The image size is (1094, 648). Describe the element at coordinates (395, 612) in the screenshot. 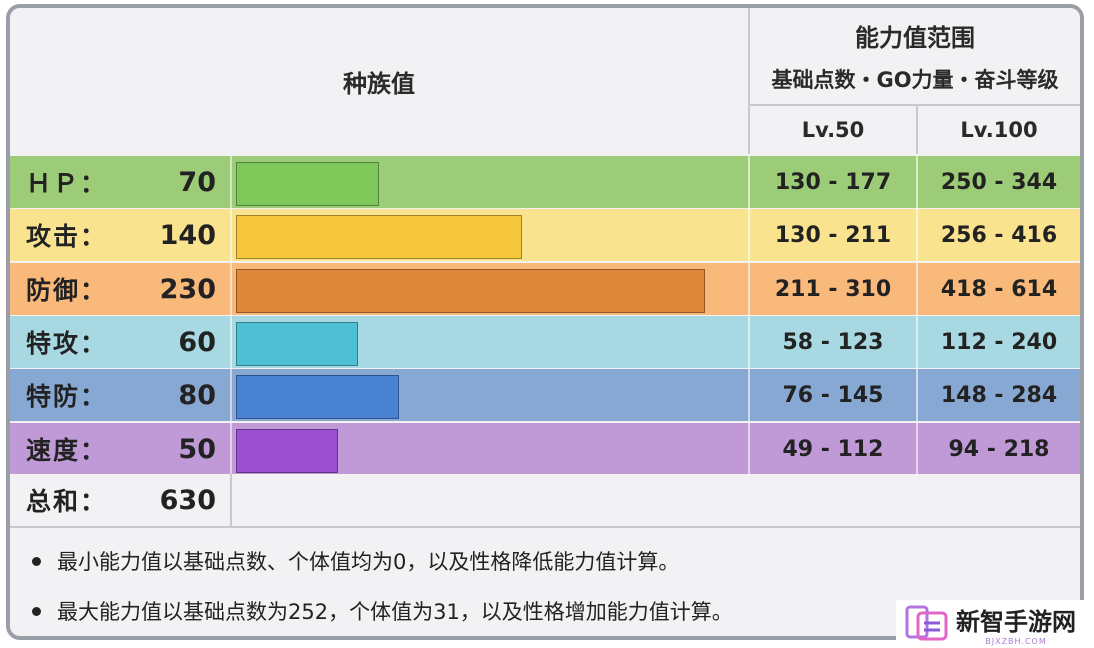

I see `note-max-text: 最大能力值以基础点数为252，个体值为31，以及性格增加能力值计算。` at that location.